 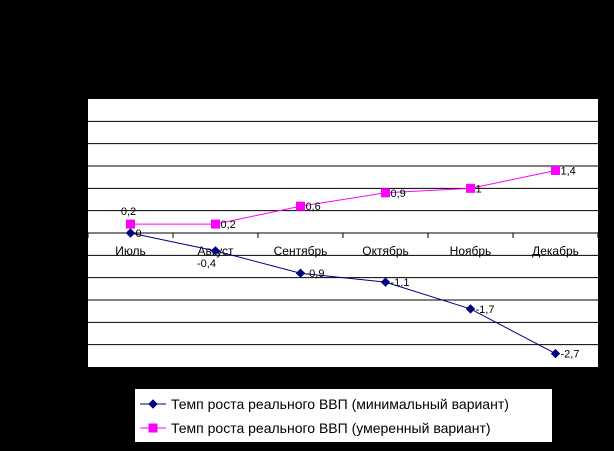 What do you see at coordinates (471, 251) in the screenshot?
I see `x-tick-label: Ноябрь` at bounding box center [471, 251].